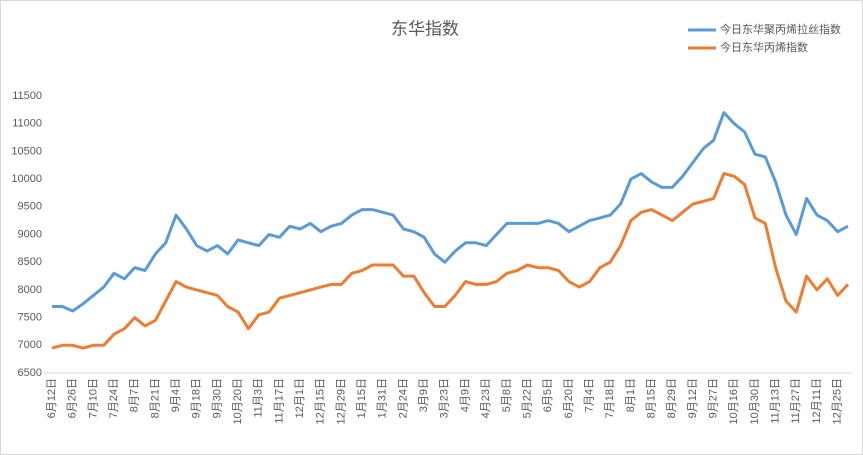 The width and height of the screenshot is (863, 455). Describe the element at coordinates (52, 398) in the screenshot. I see `x-tick-label: 6月12日` at that location.